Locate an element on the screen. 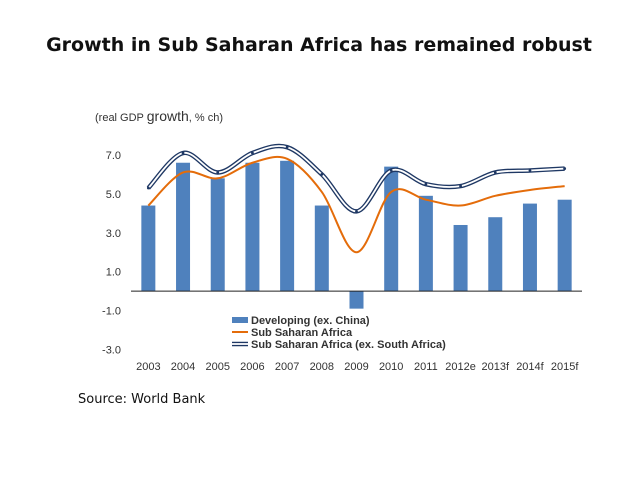 This screenshot has width=638, height=479. y-tick-label: -3.0 is located at coordinates (111, 351).